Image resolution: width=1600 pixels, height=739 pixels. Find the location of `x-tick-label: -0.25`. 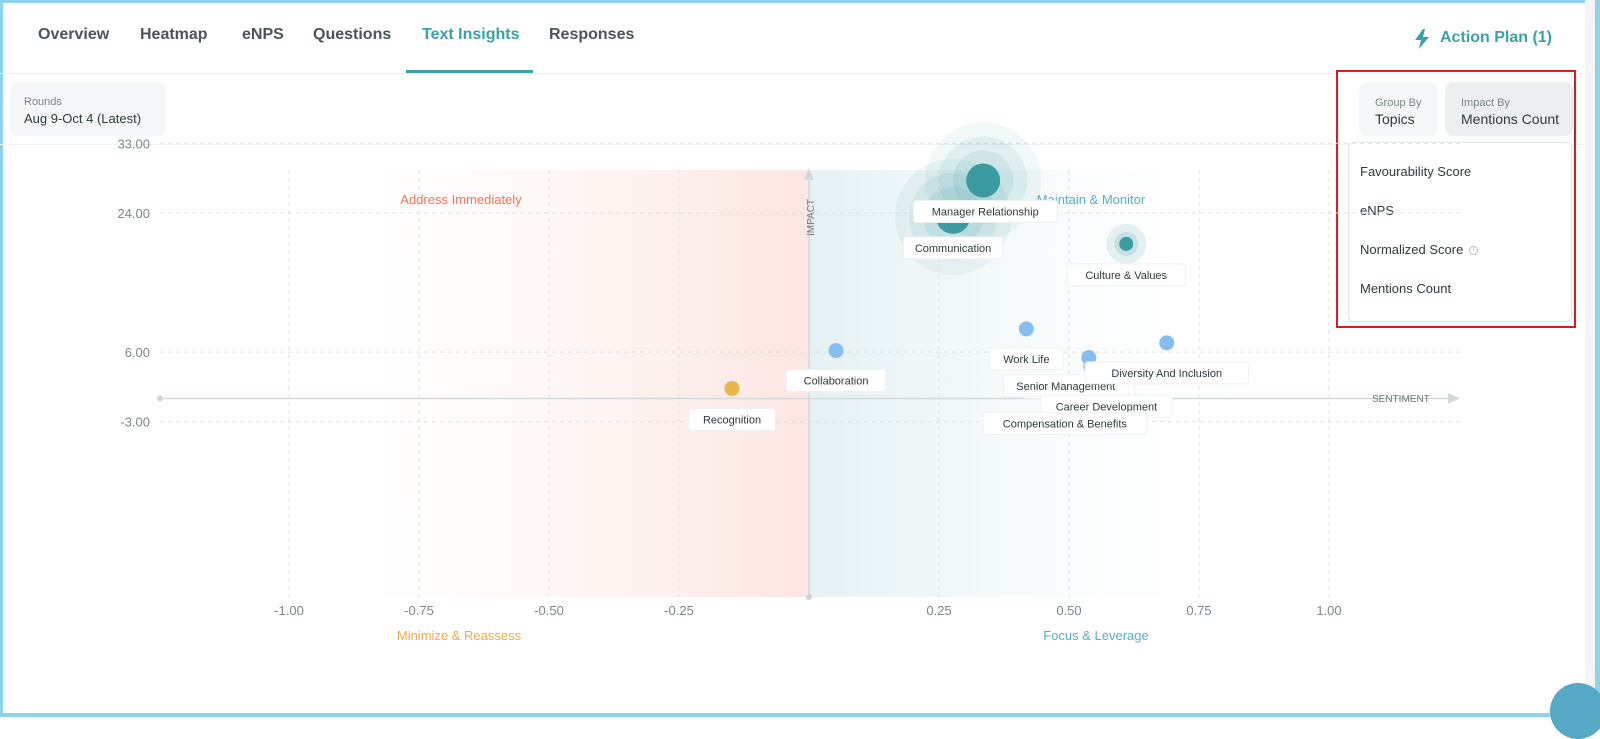

x-tick-label: -0.25 is located at coordinates (679, 610).